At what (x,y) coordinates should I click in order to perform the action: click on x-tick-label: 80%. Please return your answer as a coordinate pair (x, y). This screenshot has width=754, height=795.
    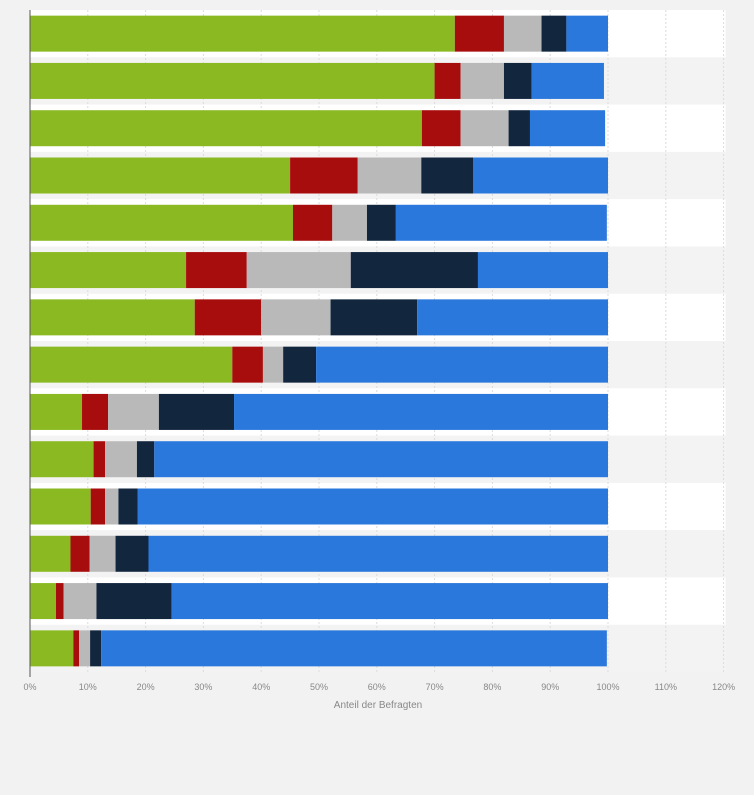
    Looking at the image, I should click on (492, 687).